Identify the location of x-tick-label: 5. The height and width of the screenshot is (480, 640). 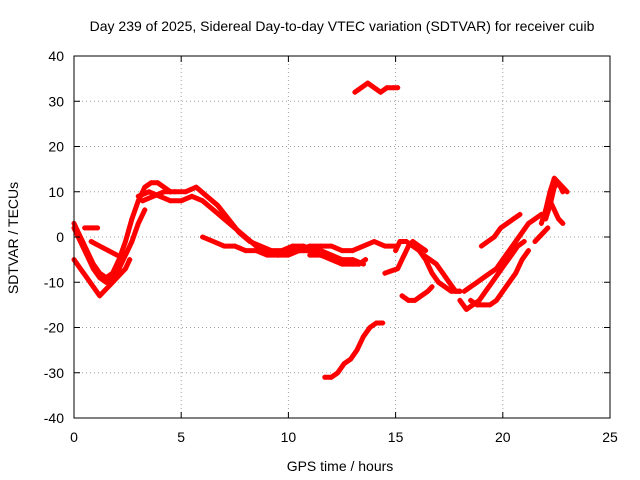
(181, 437).